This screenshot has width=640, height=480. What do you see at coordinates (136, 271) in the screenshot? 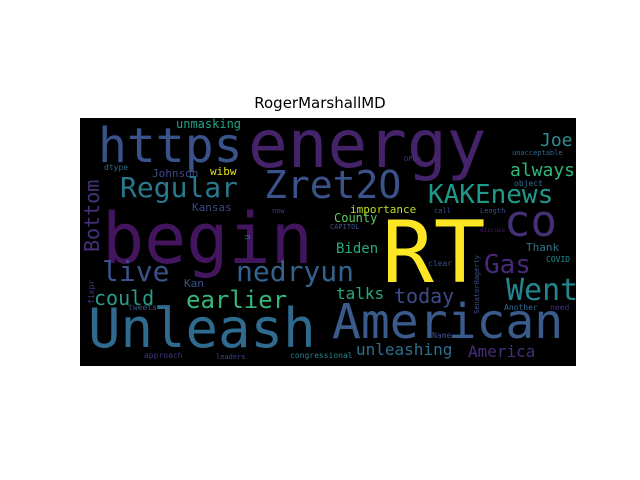
I see `word-live: live` at bounding box center [136, 271].